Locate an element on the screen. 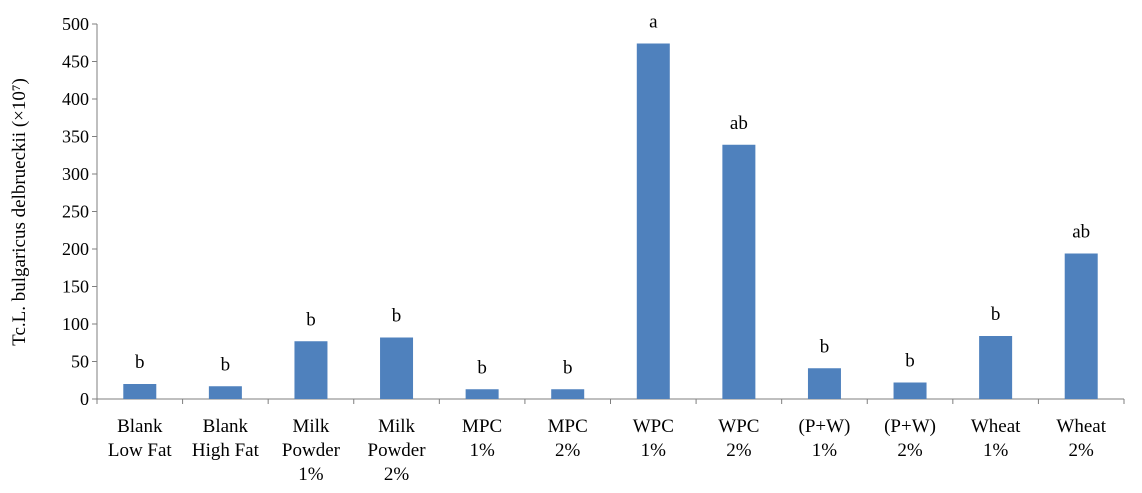 This screenshot has width=1142, height=493. y-tick-label: 50 is located at coordinates (80, 362).